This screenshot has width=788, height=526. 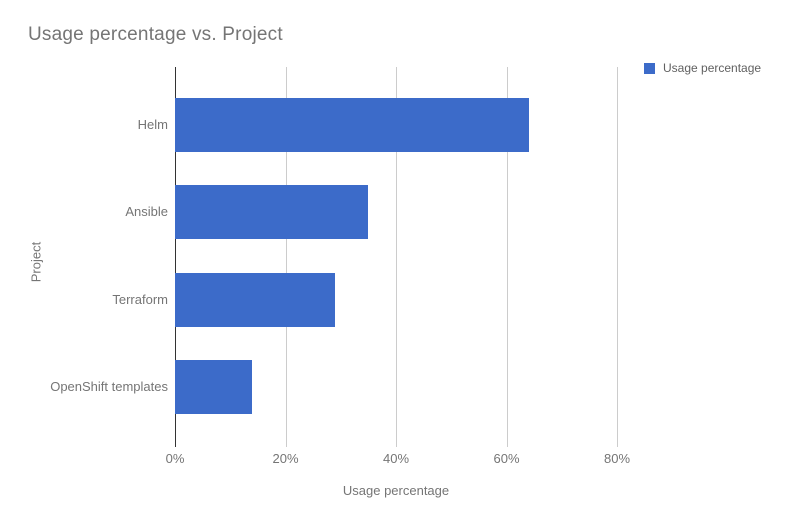 I want to click on bar-helm, so click(x=352, y=125).